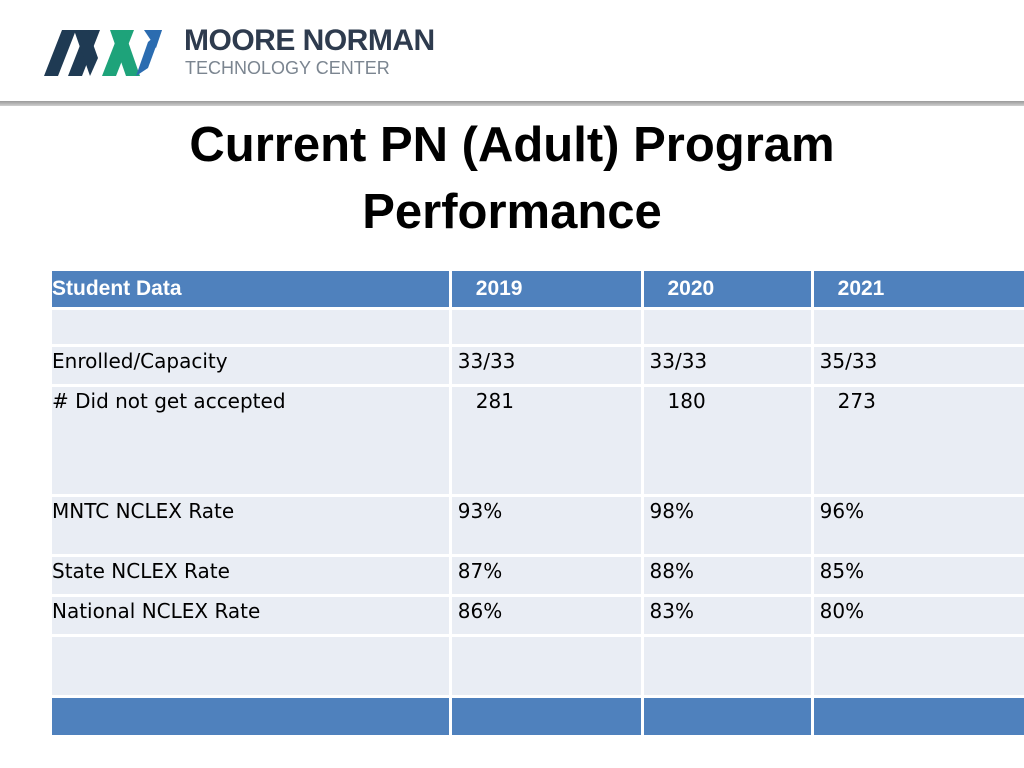 The height and width of the screenshot is (768, 1024). I want to click on cell-2021: 273, so click(918, 440).